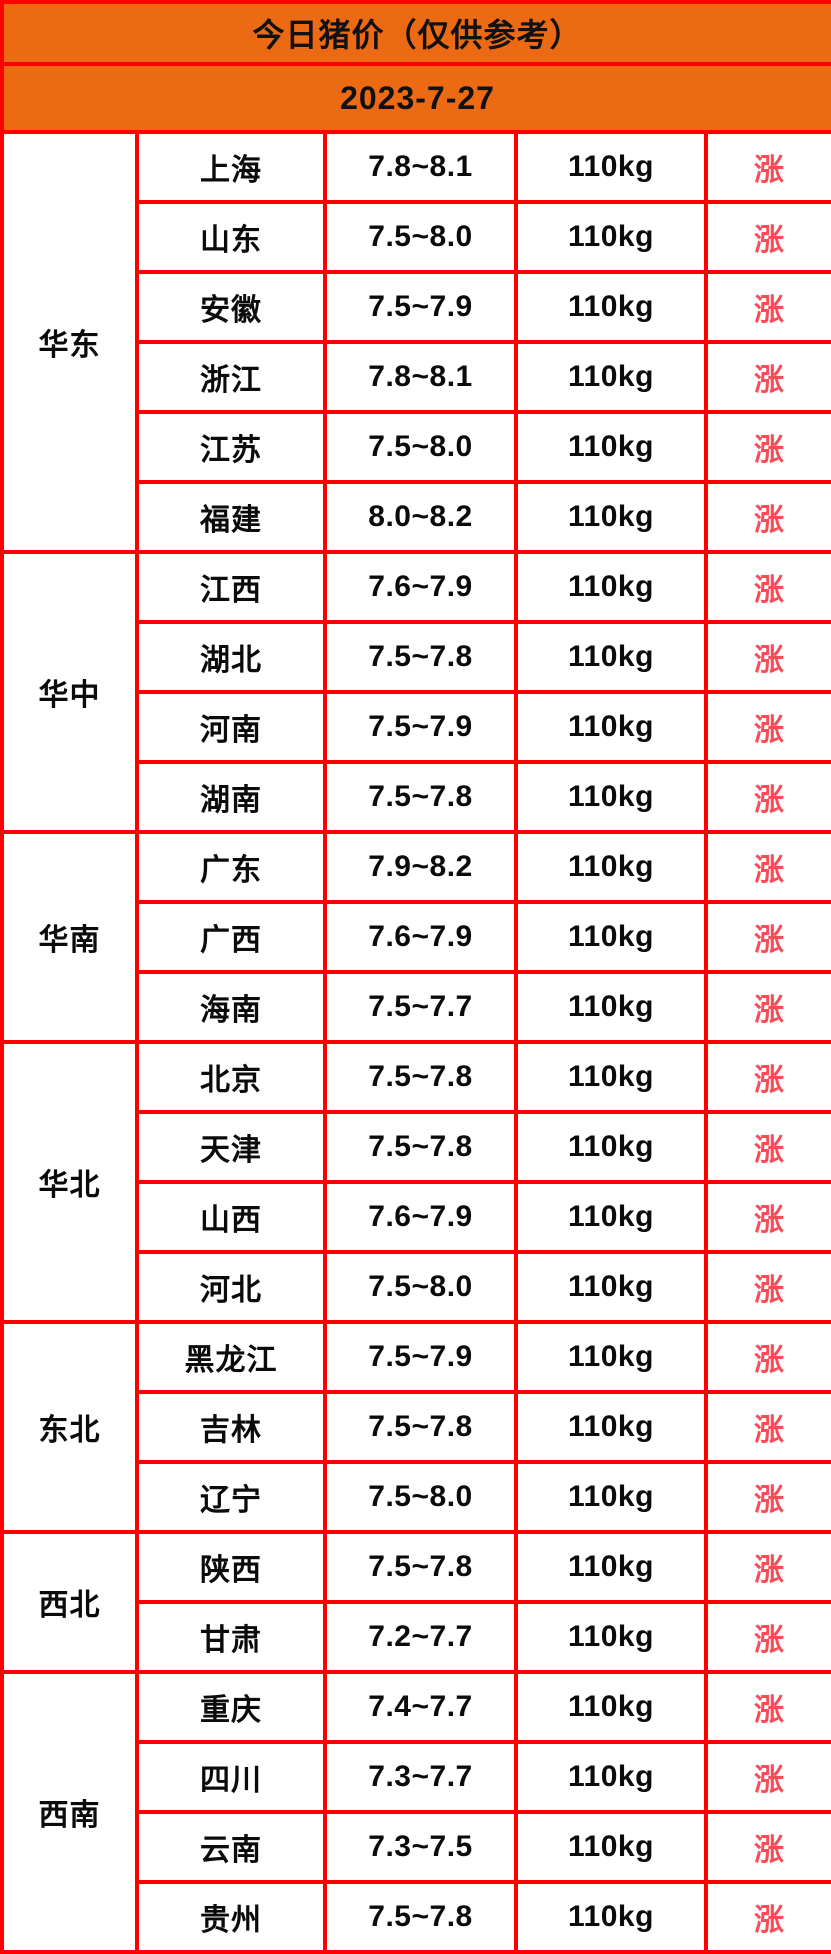 This screenshot has height=1954, width=831. What do you see at coordinates (231, 1147) in the screenshot?
I see `province-cell: 天津` at bounding box center [231, 1147].